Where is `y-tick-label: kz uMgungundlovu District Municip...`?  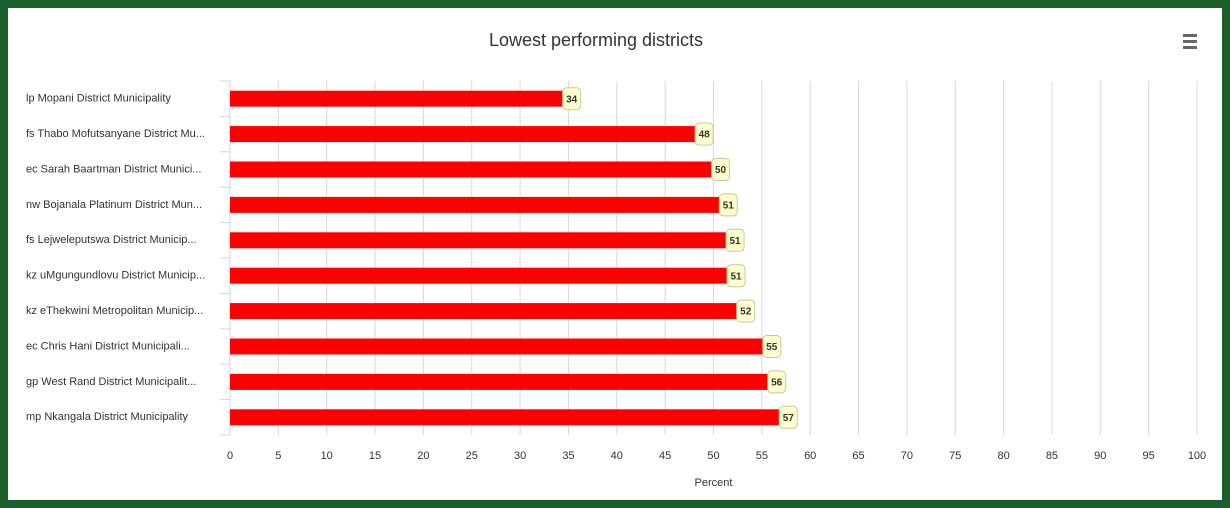
y-tick-label: kz uMgungundlovu District Municip... is located at coordinates (115, 276).